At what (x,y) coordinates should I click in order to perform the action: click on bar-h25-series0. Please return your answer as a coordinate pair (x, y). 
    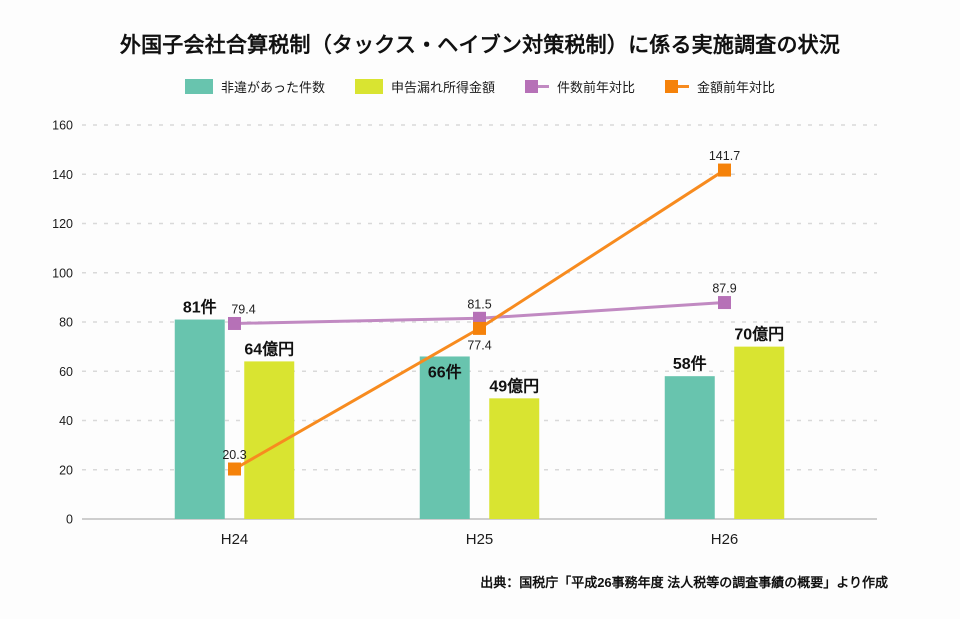
    Looking at the image, I should click on (444, 437).